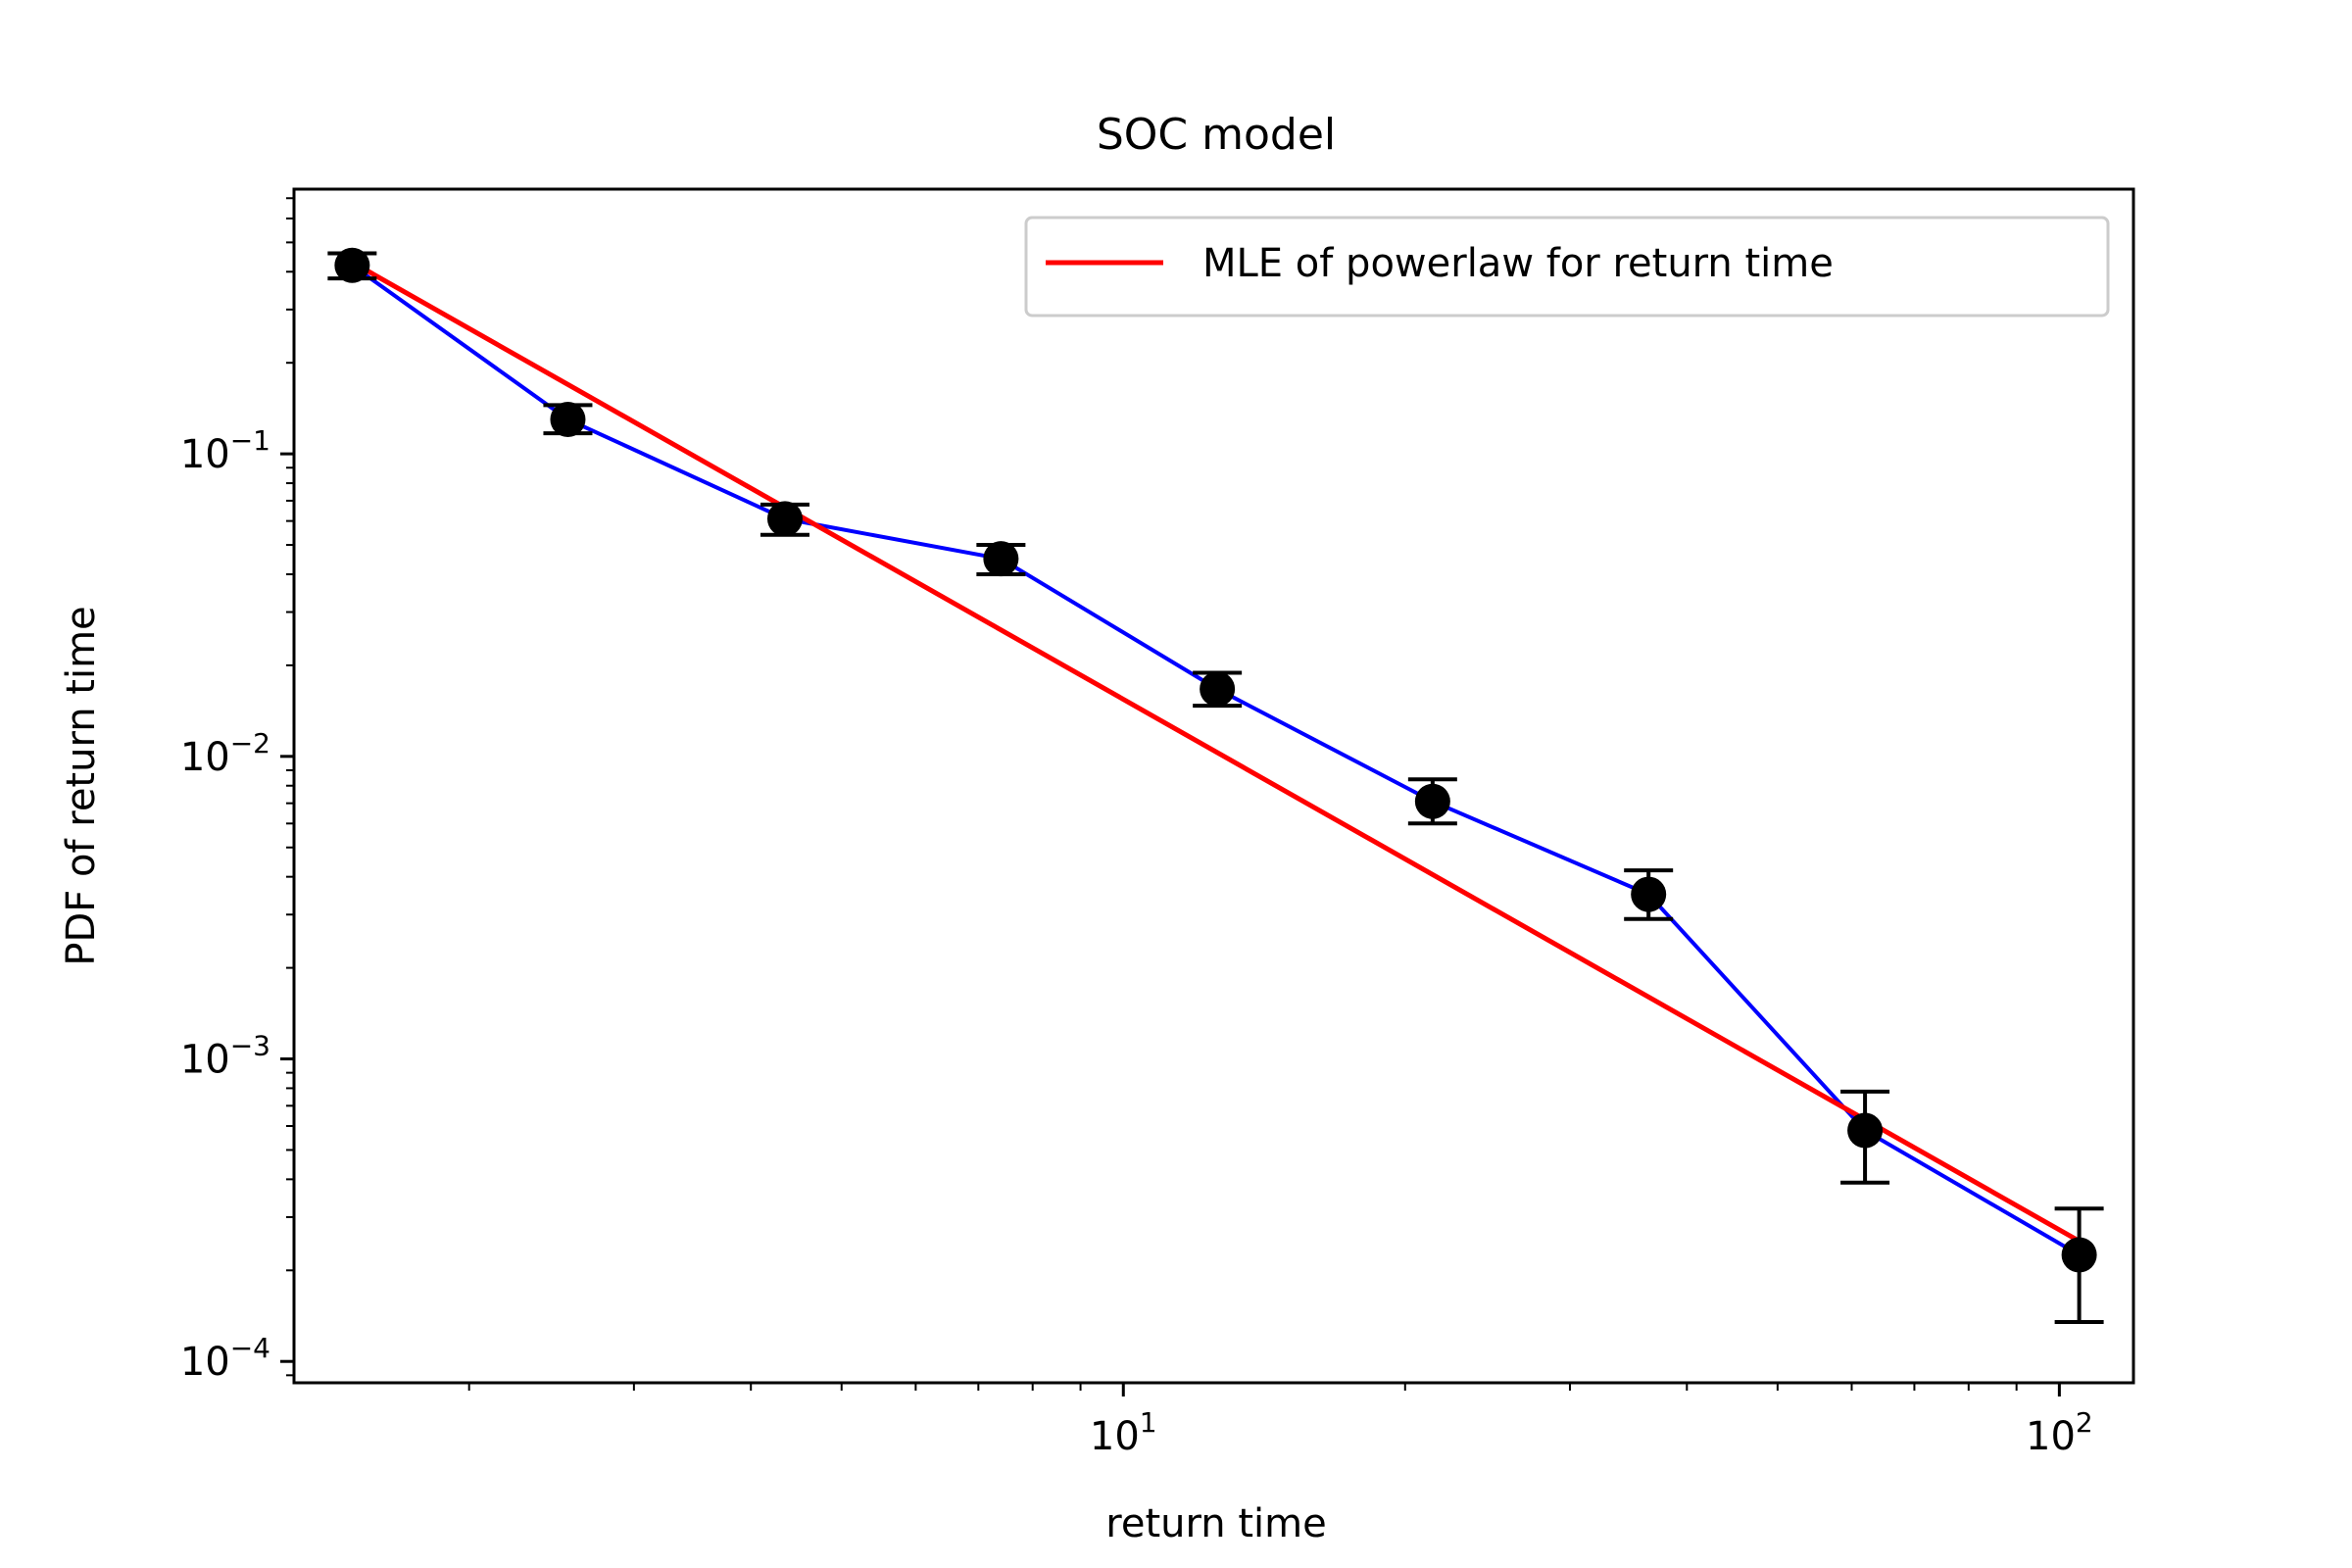  What do you see at coordinates (225, 450) in the screenshot?
I see `y-tick-label: 10⁻¹` at bounding box center [225, 450].